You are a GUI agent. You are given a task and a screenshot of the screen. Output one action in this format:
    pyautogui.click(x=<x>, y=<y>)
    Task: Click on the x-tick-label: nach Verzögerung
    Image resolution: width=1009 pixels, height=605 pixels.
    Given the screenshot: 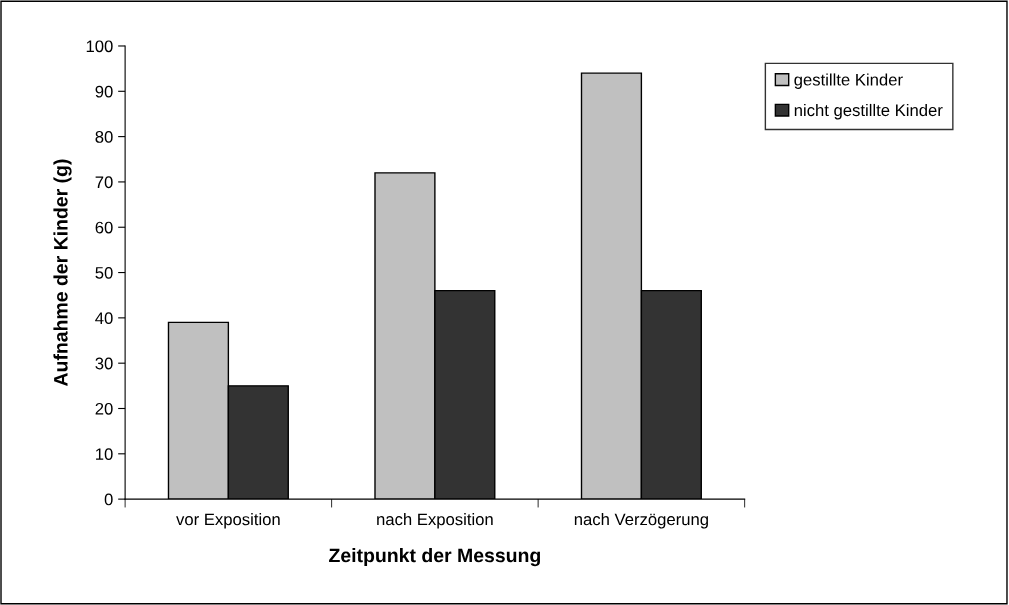 What is the action you would take?
    pyautogui.click(x=641, y=521)
    